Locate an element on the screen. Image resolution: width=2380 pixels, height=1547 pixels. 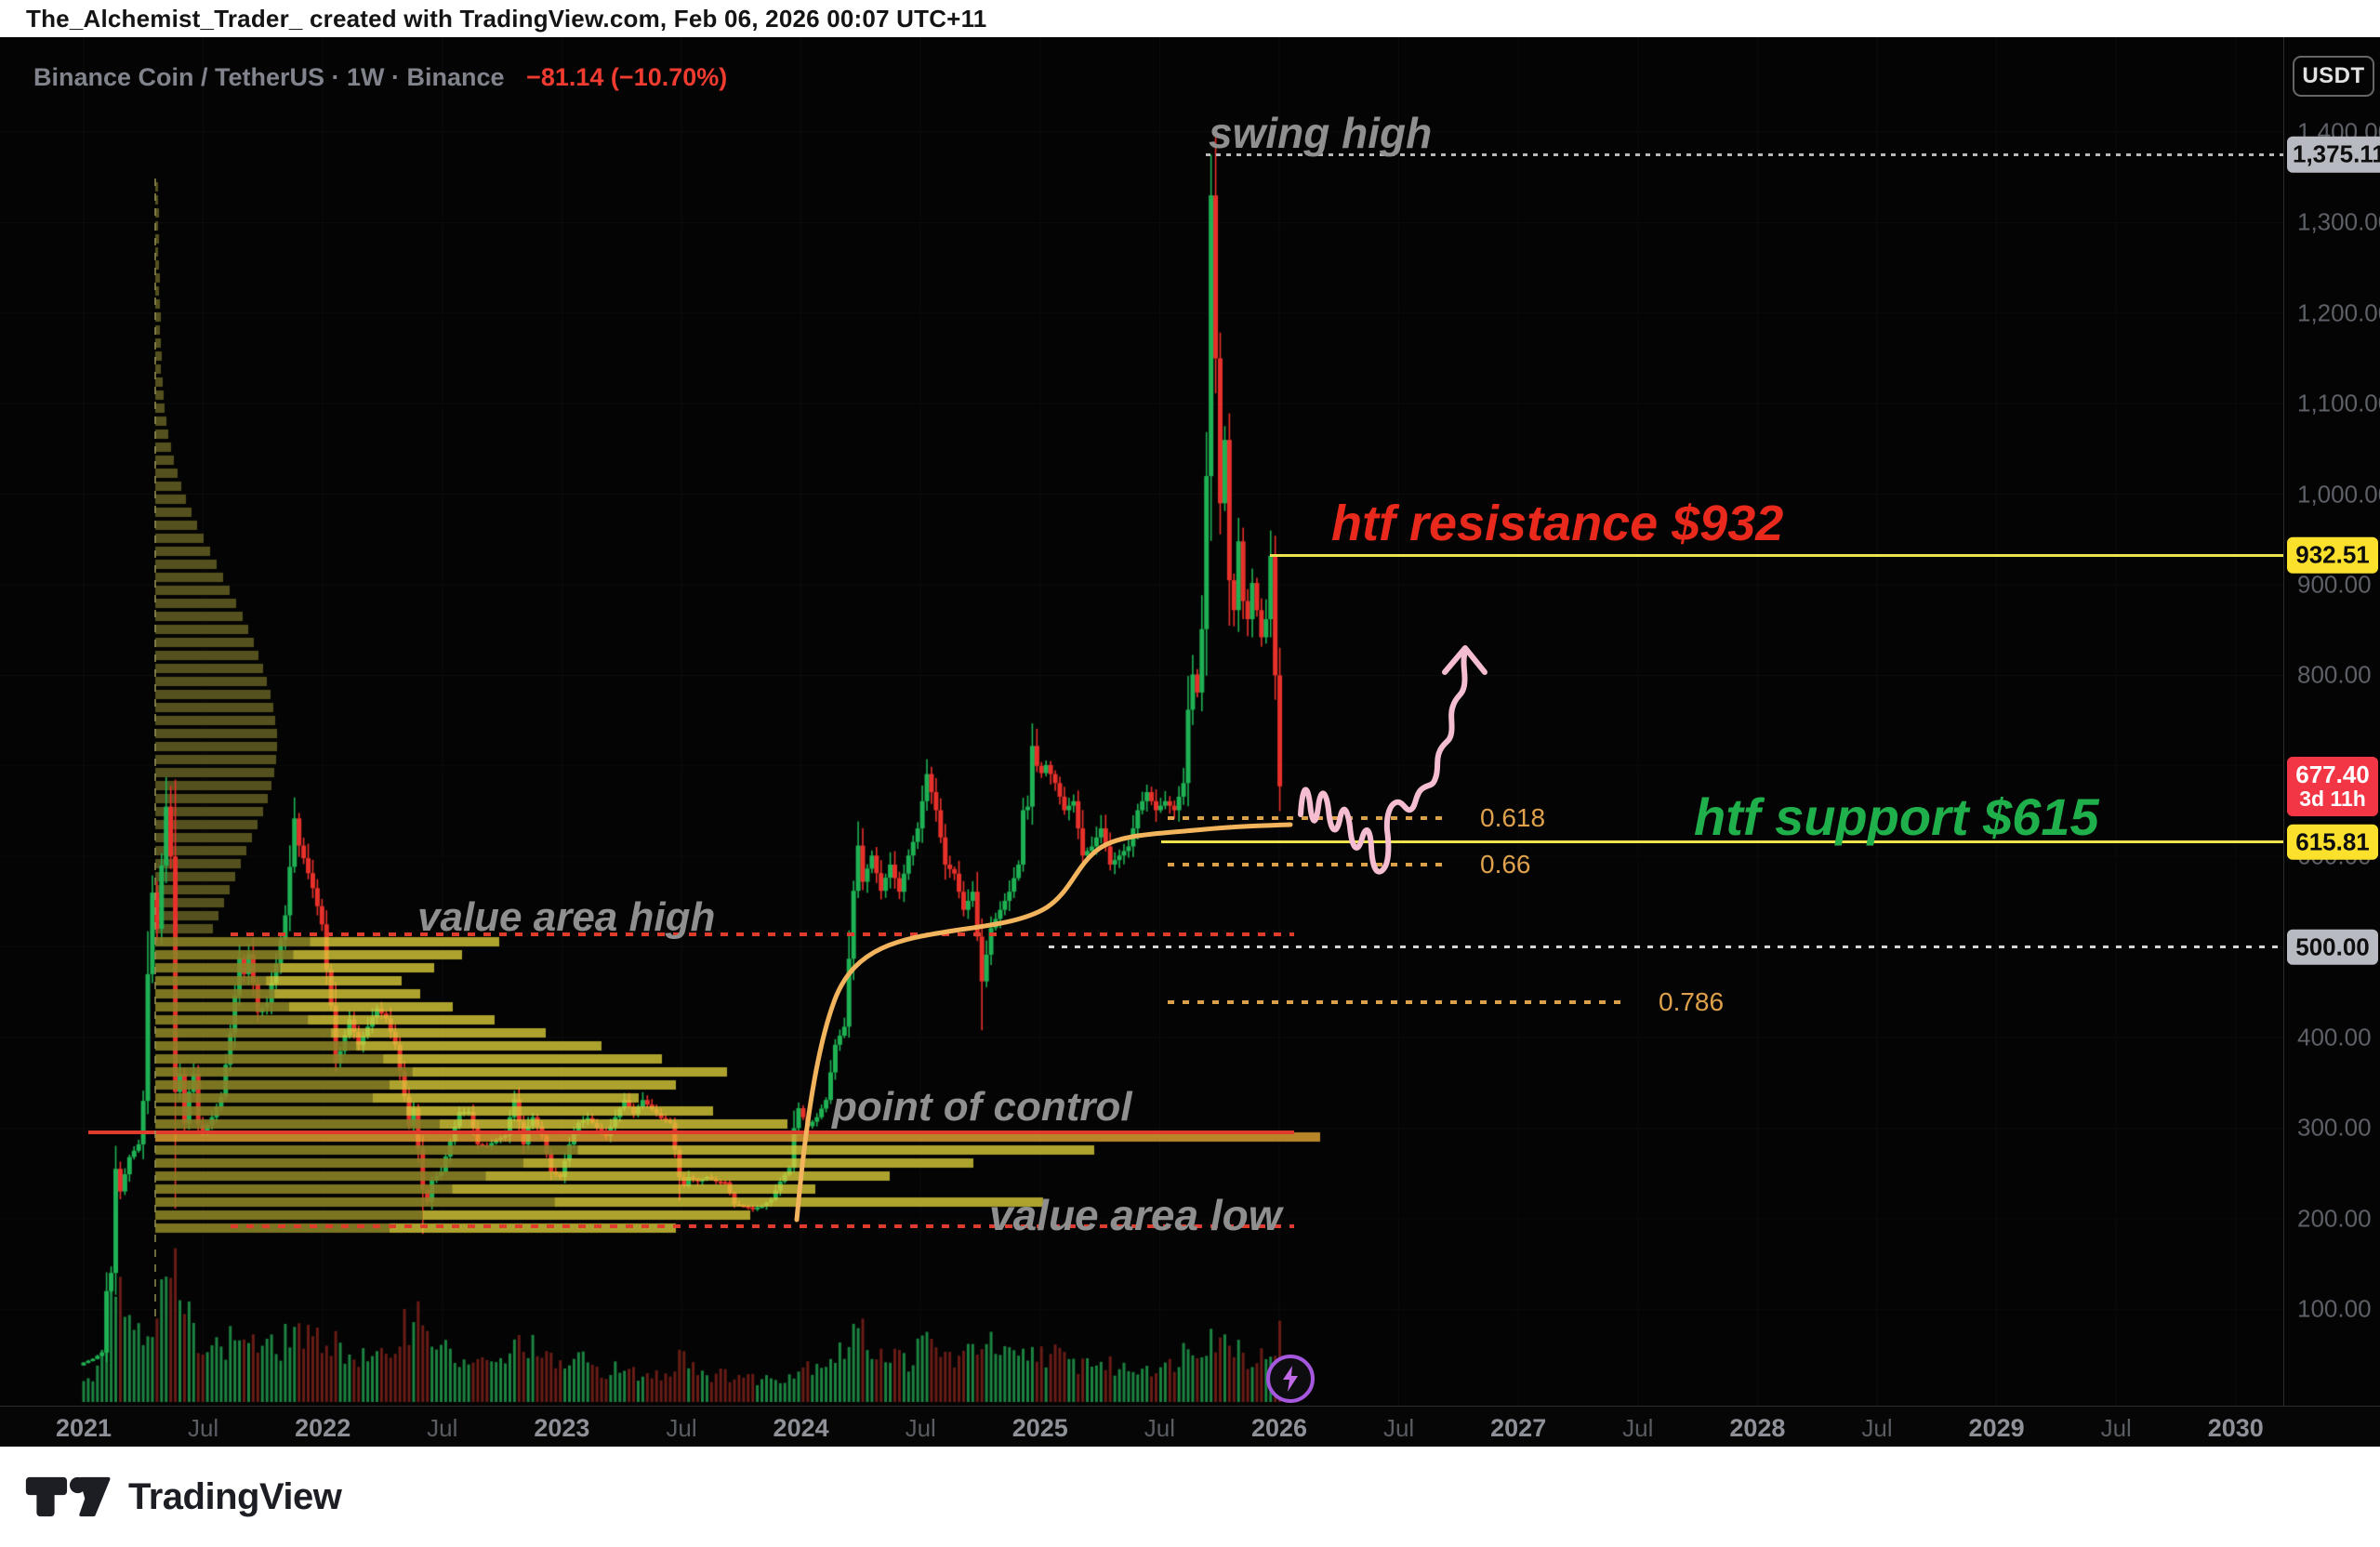
value-area-low-label: value area low is located at coordinates (1135, 1215).